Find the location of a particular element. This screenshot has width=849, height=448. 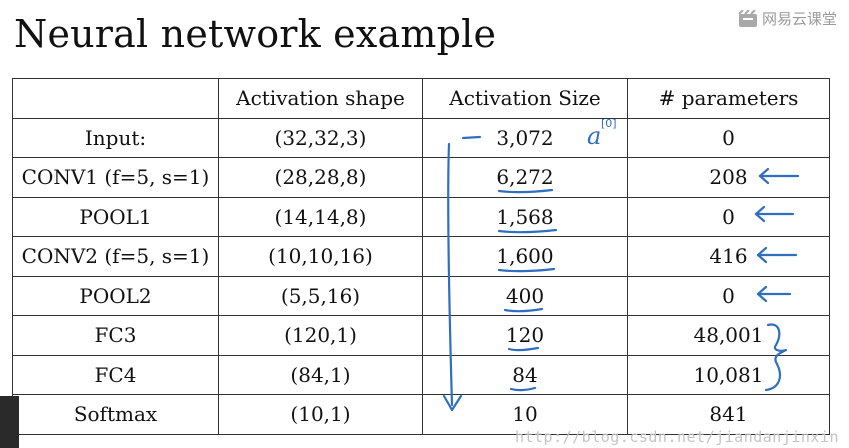

layer-name: Input: is located at coordinates (115, 137).